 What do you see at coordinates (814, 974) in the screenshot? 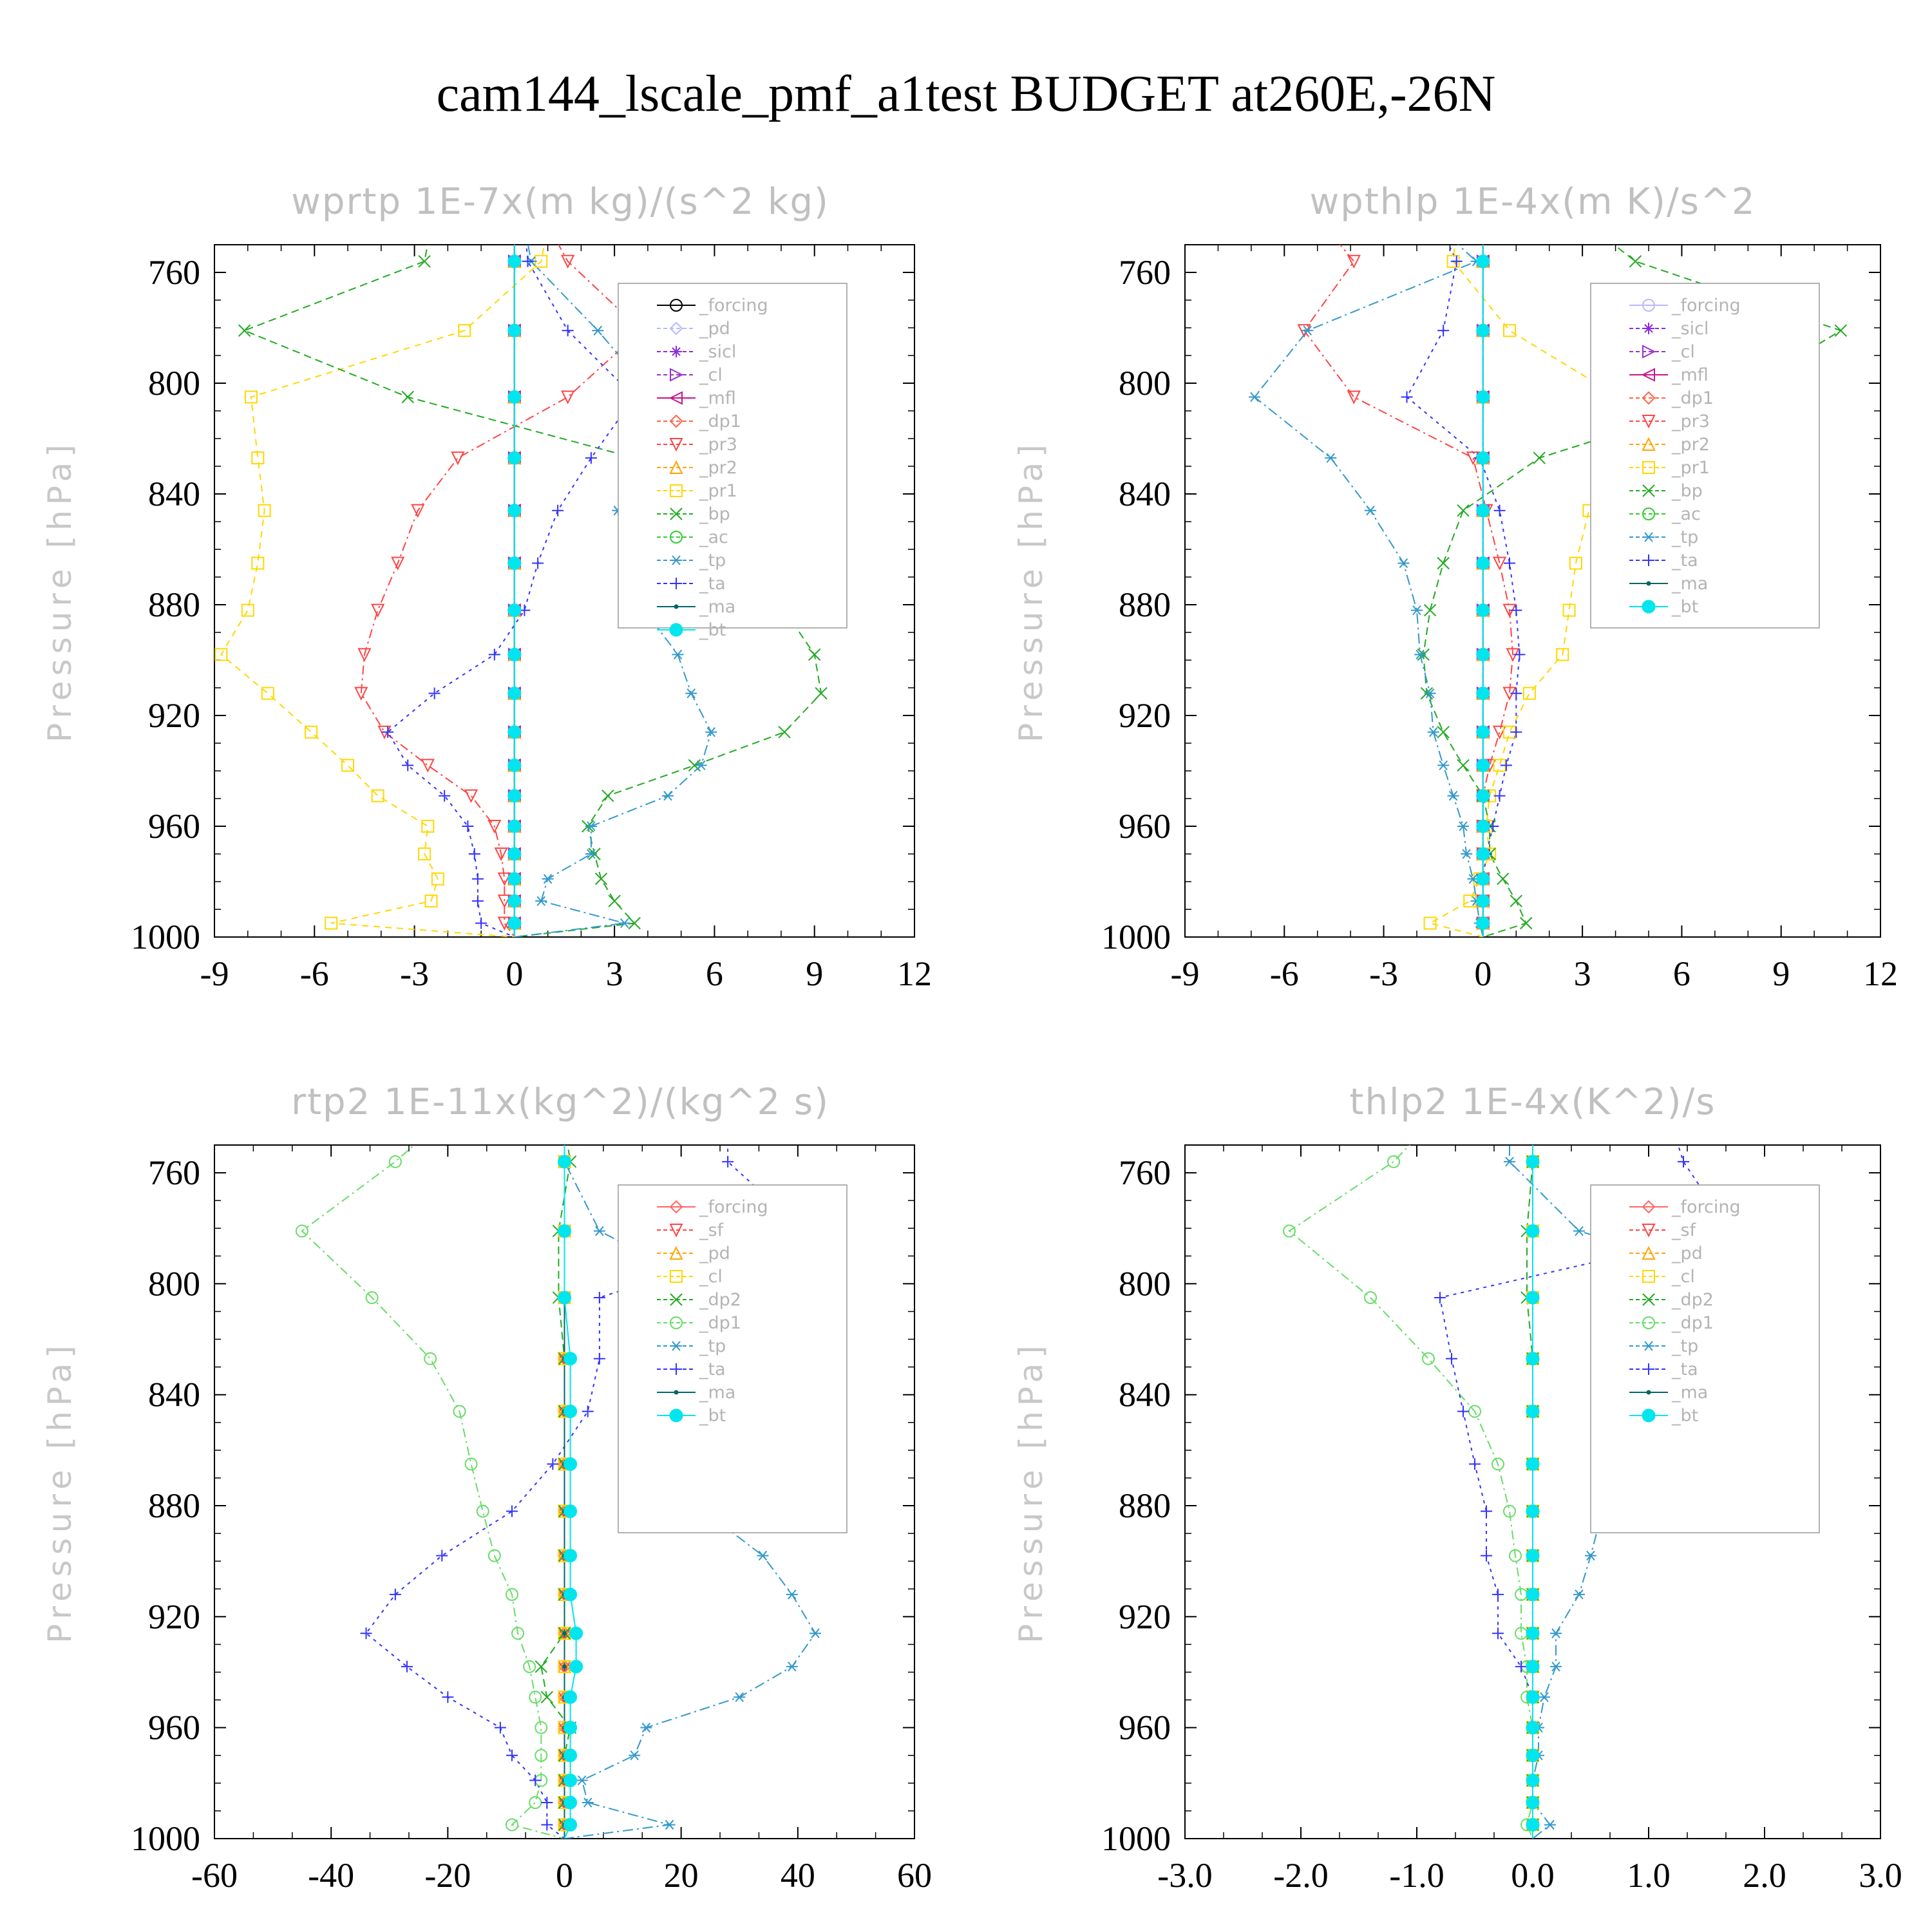
I see `x-tick-label: 9` at bounding box center [814, 974].